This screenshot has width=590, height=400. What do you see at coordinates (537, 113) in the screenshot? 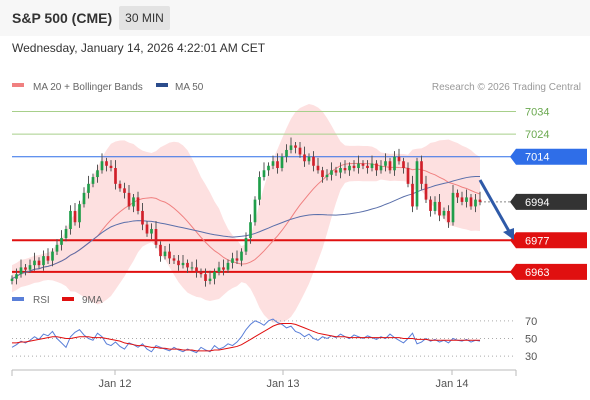
I see `resistance-label: 7034` at bounding box center [537, 113].